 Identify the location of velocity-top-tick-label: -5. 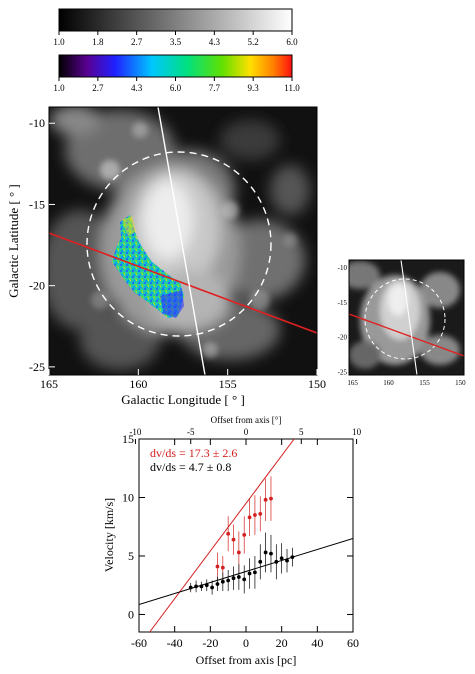
(191, 432).